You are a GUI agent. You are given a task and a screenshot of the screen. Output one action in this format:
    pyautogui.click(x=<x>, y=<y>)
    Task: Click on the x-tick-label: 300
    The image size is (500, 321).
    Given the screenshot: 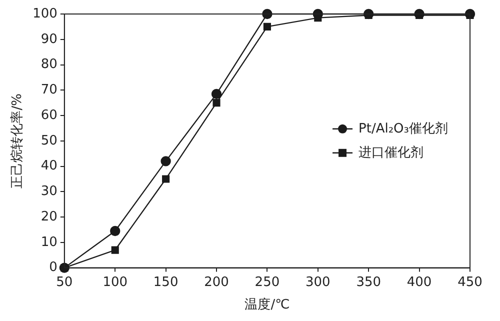 What is the action you would take?
    pyautogui.click(x=317, y=282)
    